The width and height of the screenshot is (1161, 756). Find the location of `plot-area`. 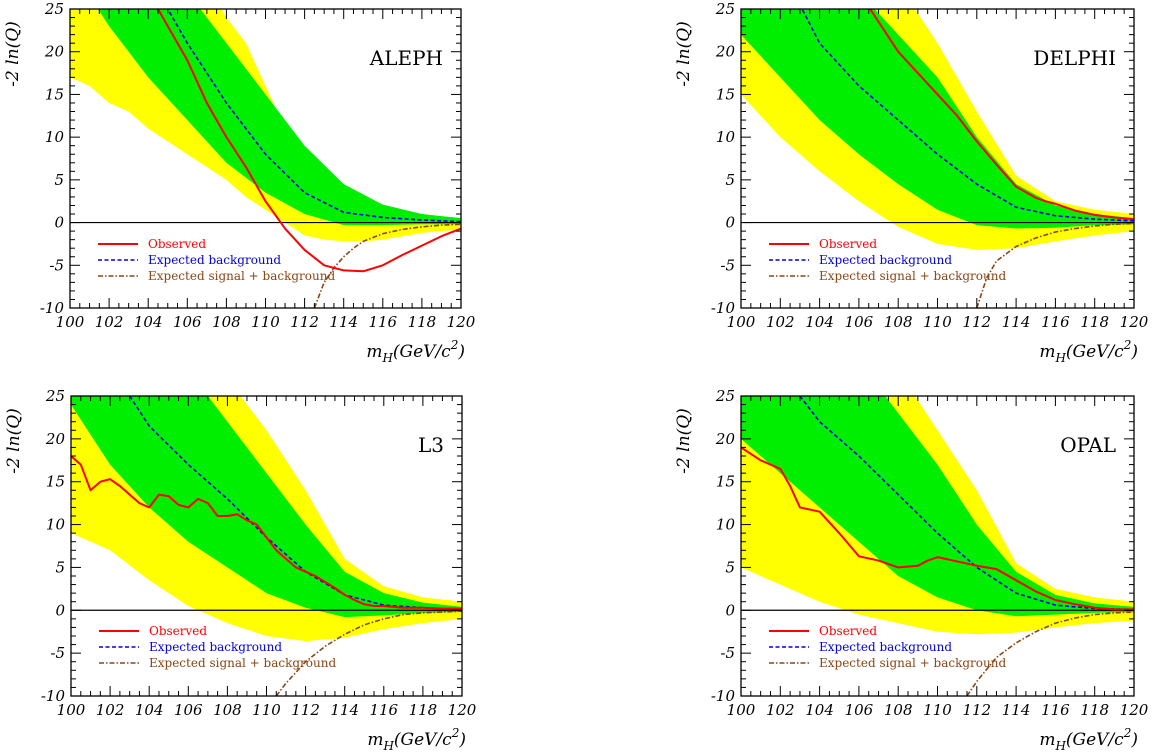

plot-area is located at coordinates (937, 158).